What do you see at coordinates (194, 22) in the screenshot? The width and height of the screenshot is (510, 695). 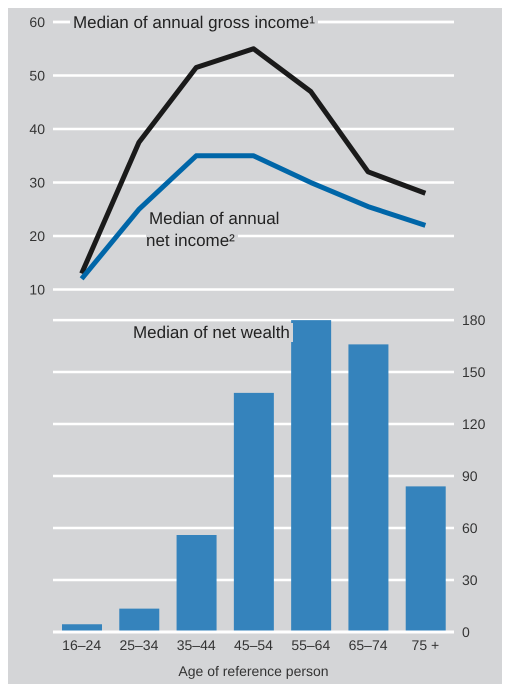 I see `text: Median of annual gross income¹` at bounding box center [194, 22].